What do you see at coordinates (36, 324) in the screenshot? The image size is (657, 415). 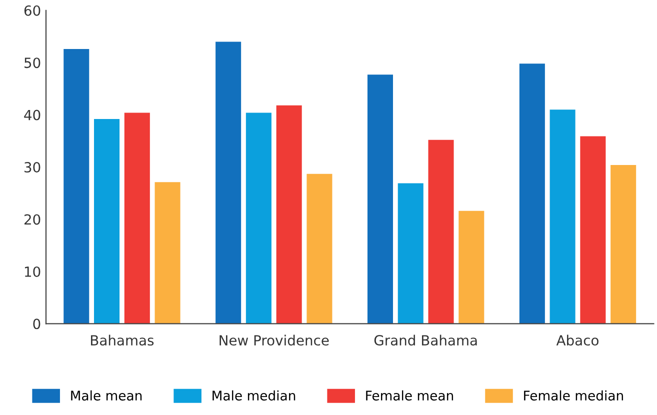 I see `y-tick-label: 0` at bounding box center [36, 324].